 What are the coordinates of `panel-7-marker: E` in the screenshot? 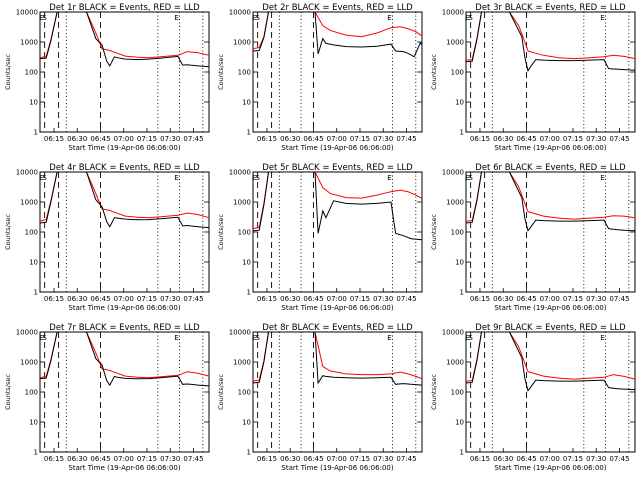 It's located at (41, 338).